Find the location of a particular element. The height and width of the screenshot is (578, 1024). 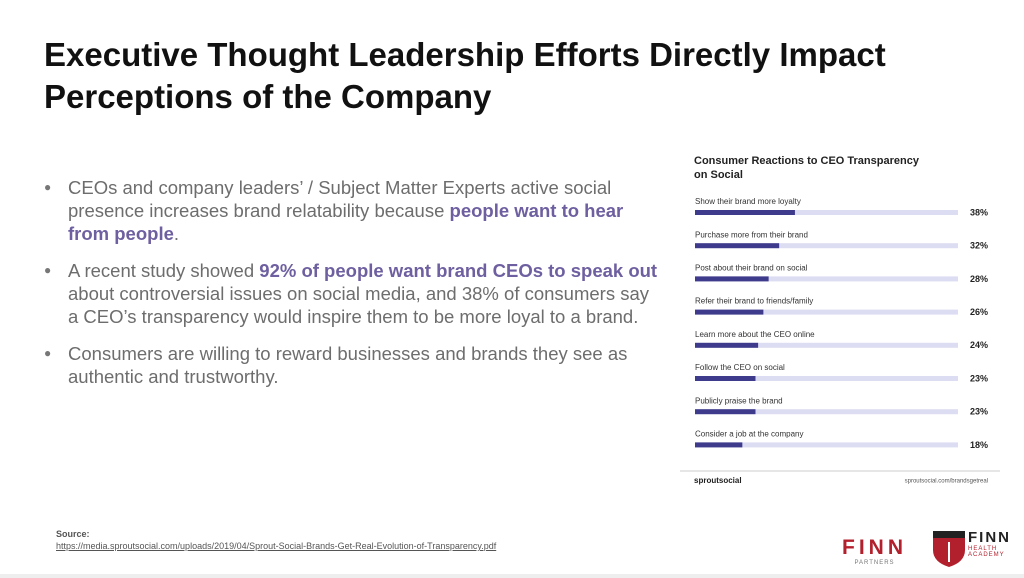

bullet-text: A recent study showed is located at coordinates (164, 270).